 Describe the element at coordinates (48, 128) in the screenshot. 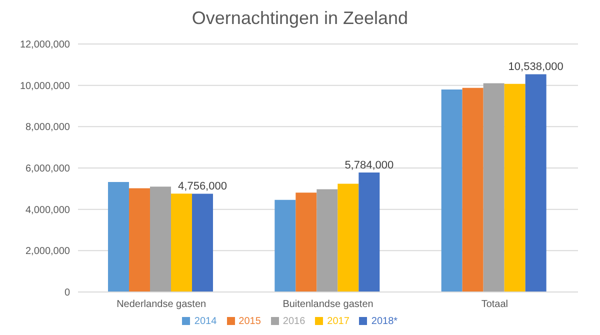

I see `y-tick-label: 8,000,000` at that location.